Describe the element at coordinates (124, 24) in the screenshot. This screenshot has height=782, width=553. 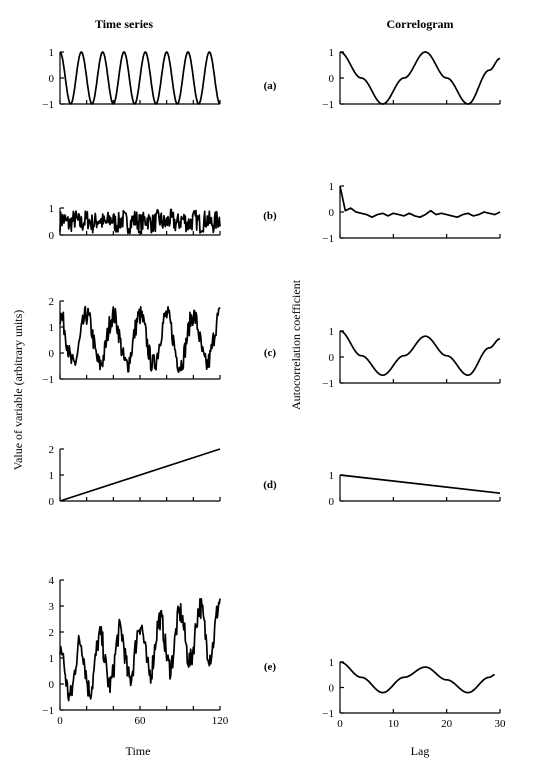
I see `header-time-series: Time series` at that location.